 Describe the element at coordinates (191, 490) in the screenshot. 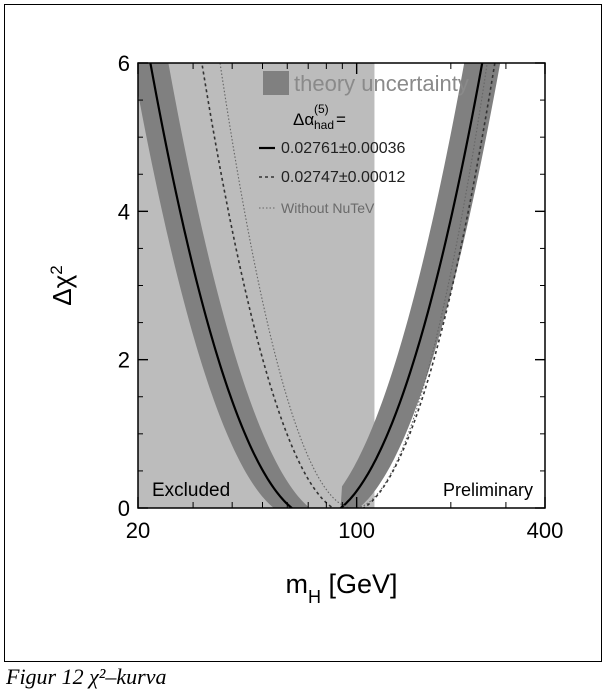

I see `excluded-label: Excluded` at that location.